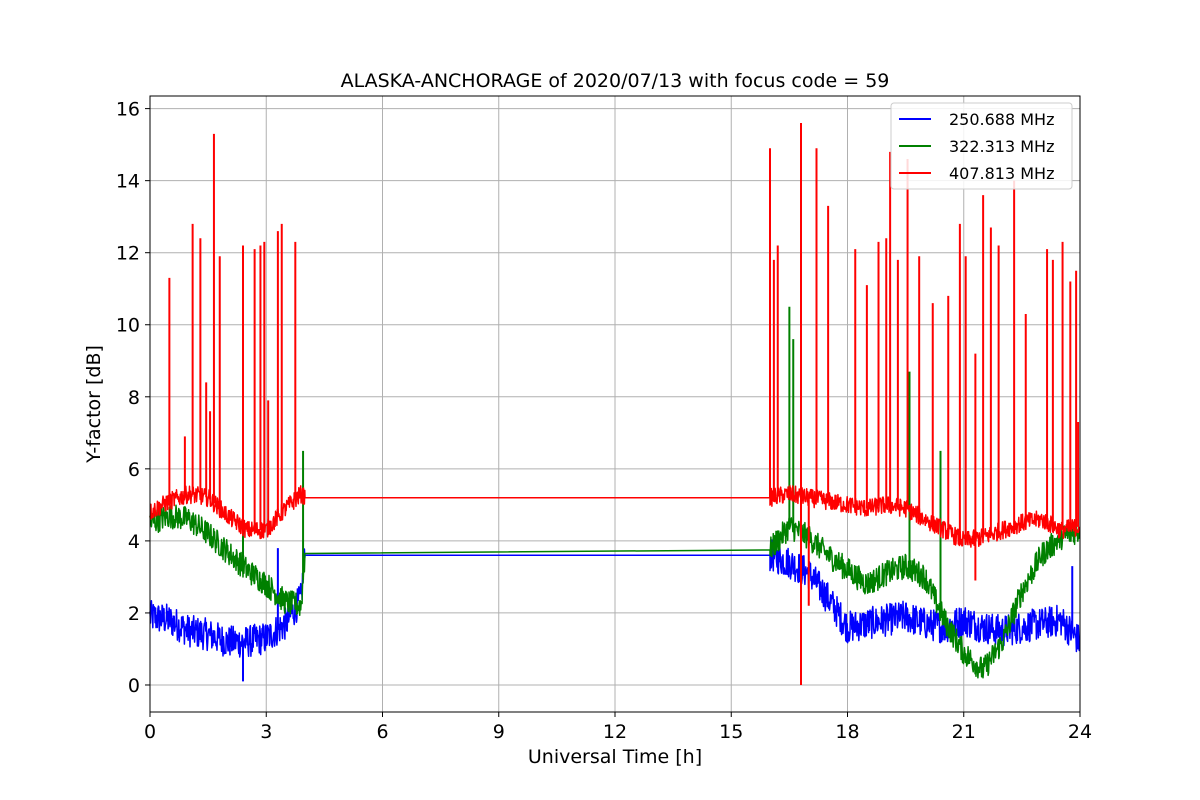 The width and height of the screenshot is (1200, 800). Describe the element at coordinates (847, 732) in the screenshot. I see `x-tick-label: 18` at that location.